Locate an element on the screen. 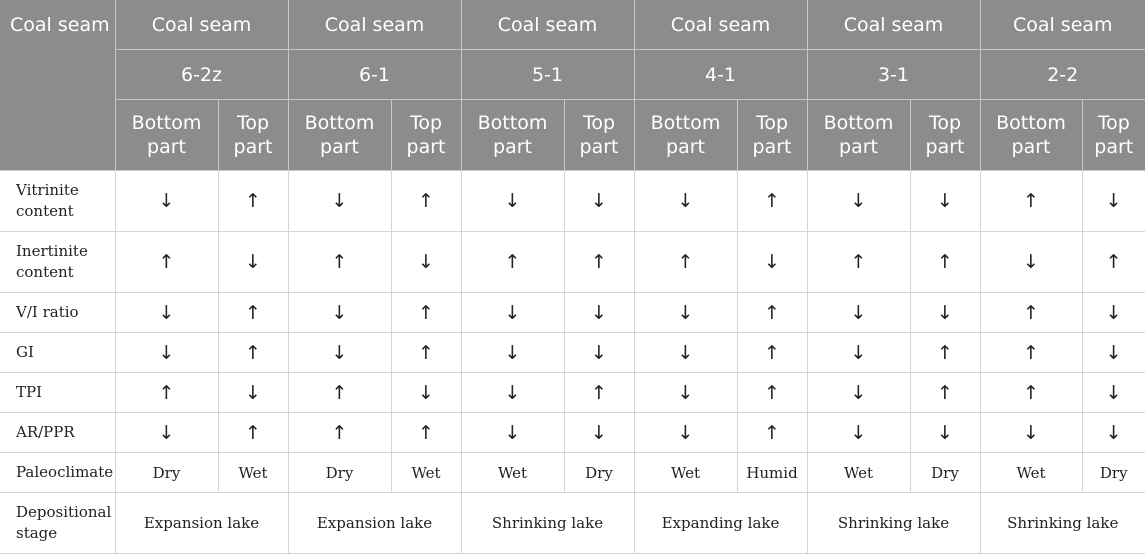 The height and width of the screenshot is (554, 1145). table-row-gi: GI ↓ ↑ ↓ ↑ ↓ ↓ ↓ ↑ ↓ ↑ ↑ ↓ is located at coordinates (572, 352).